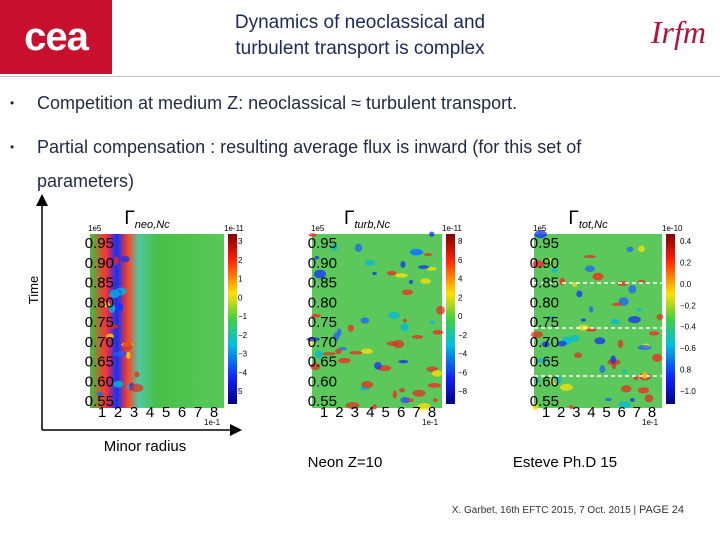 The width and height of the screenshot is (720, 540). I want to click on y-tick-label: 0.70, so click(544, 342).